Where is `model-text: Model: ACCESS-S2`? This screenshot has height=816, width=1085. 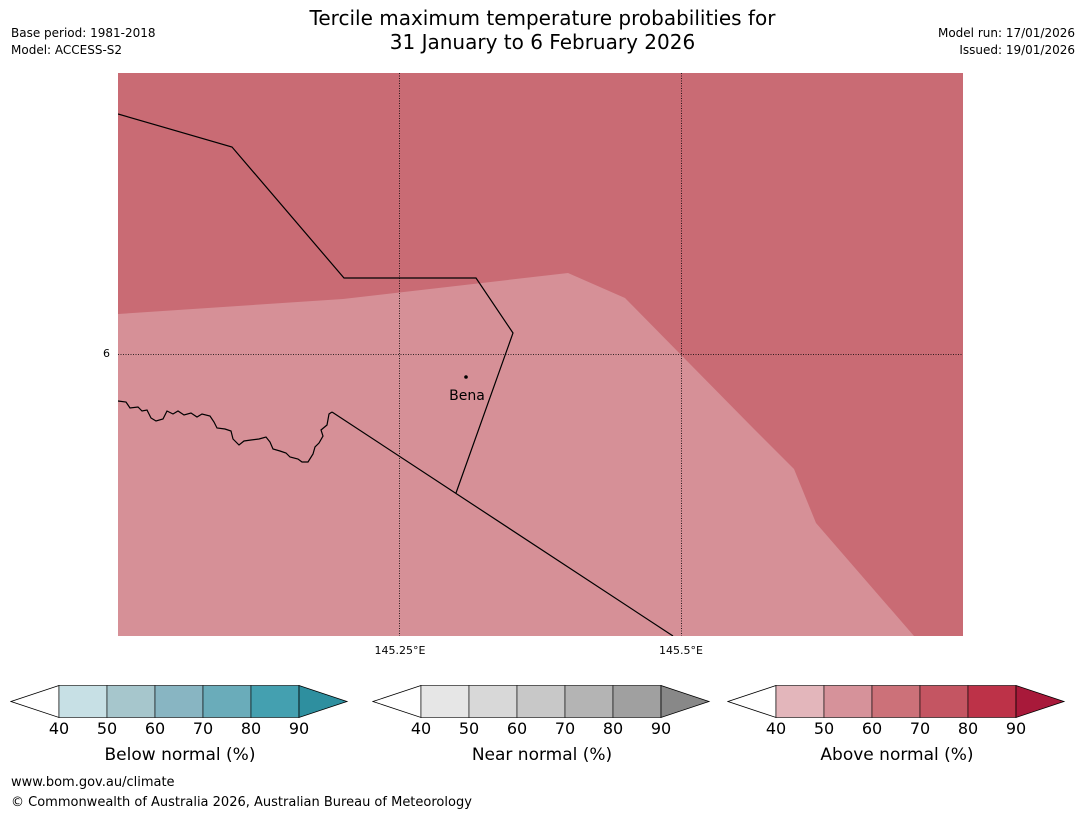
model-text: Model: ACCESS-S2 is located at coordinates (67, 50).